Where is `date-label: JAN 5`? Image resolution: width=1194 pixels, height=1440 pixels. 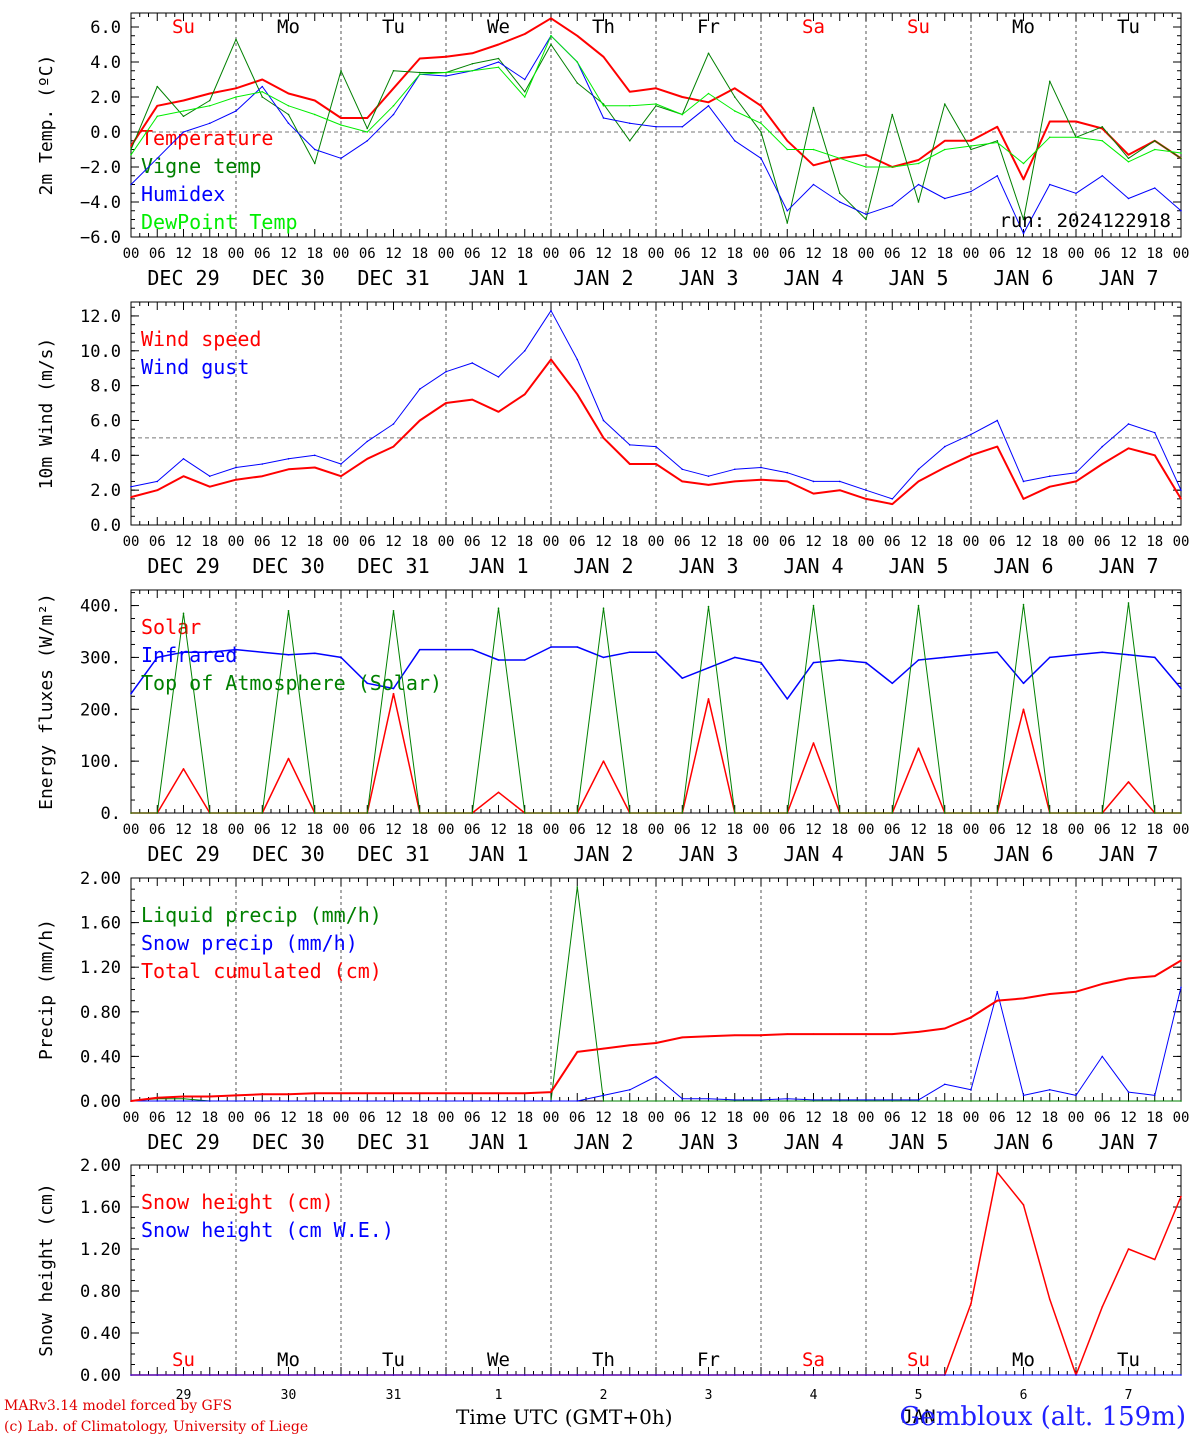 date-label: JAN 5 is located at coordinates (918, 278).